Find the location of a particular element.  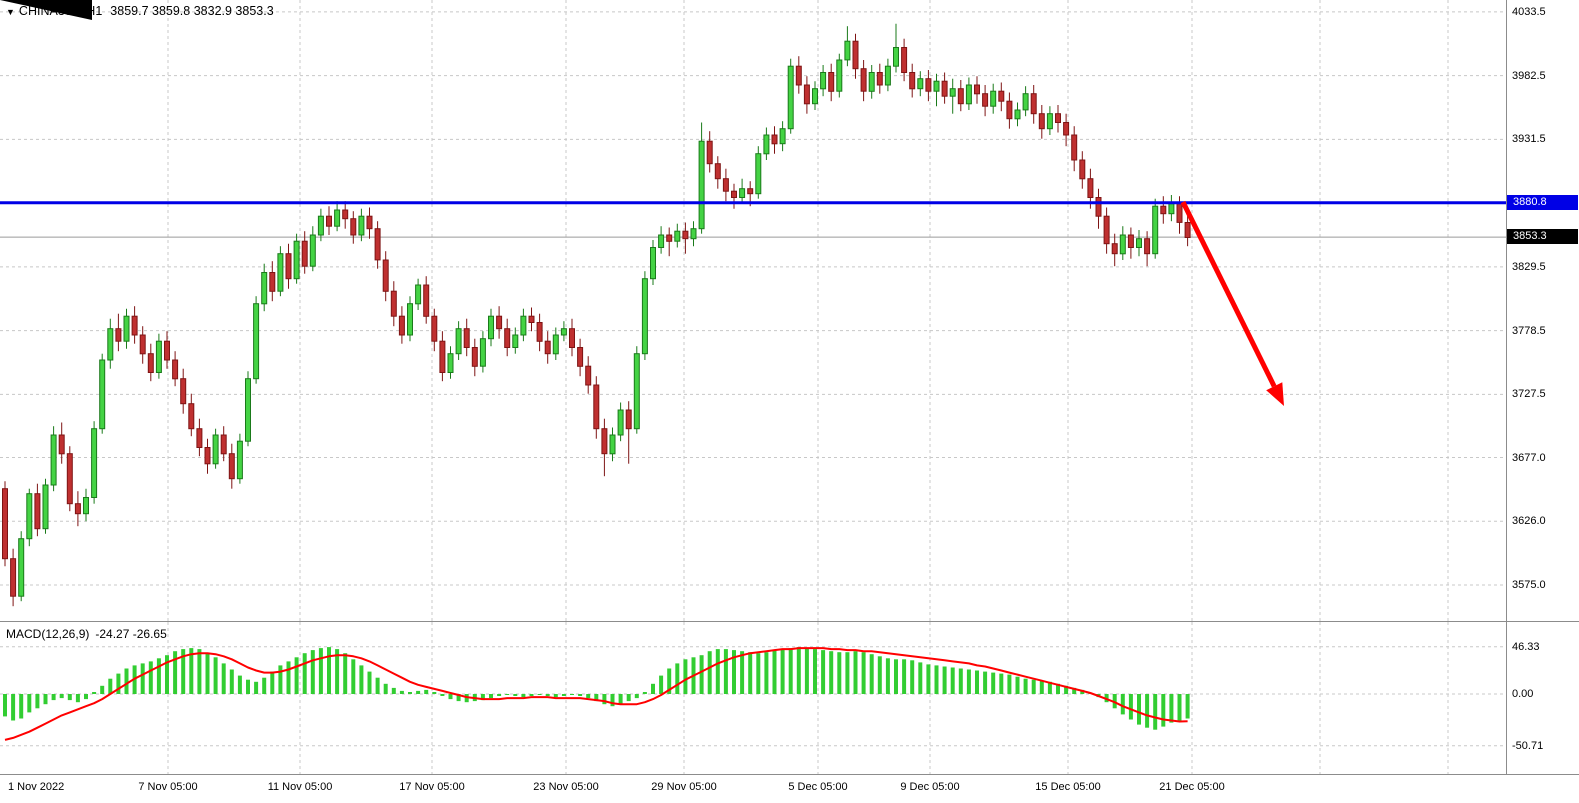

time-tick-label: 5 Dec 05:00 is located at coordinates (818, 787).